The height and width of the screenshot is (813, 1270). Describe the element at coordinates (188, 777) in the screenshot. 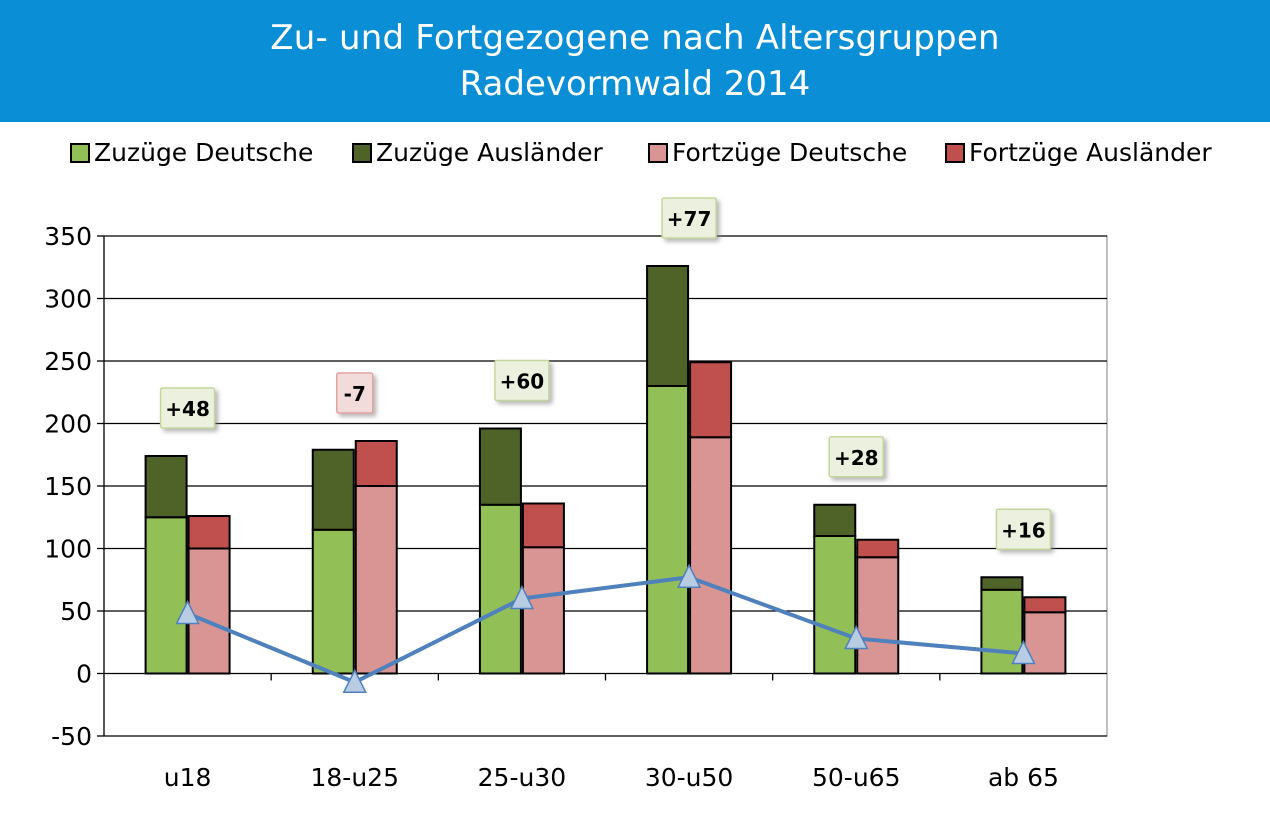

I see `x-tick-label: u18` at that location.